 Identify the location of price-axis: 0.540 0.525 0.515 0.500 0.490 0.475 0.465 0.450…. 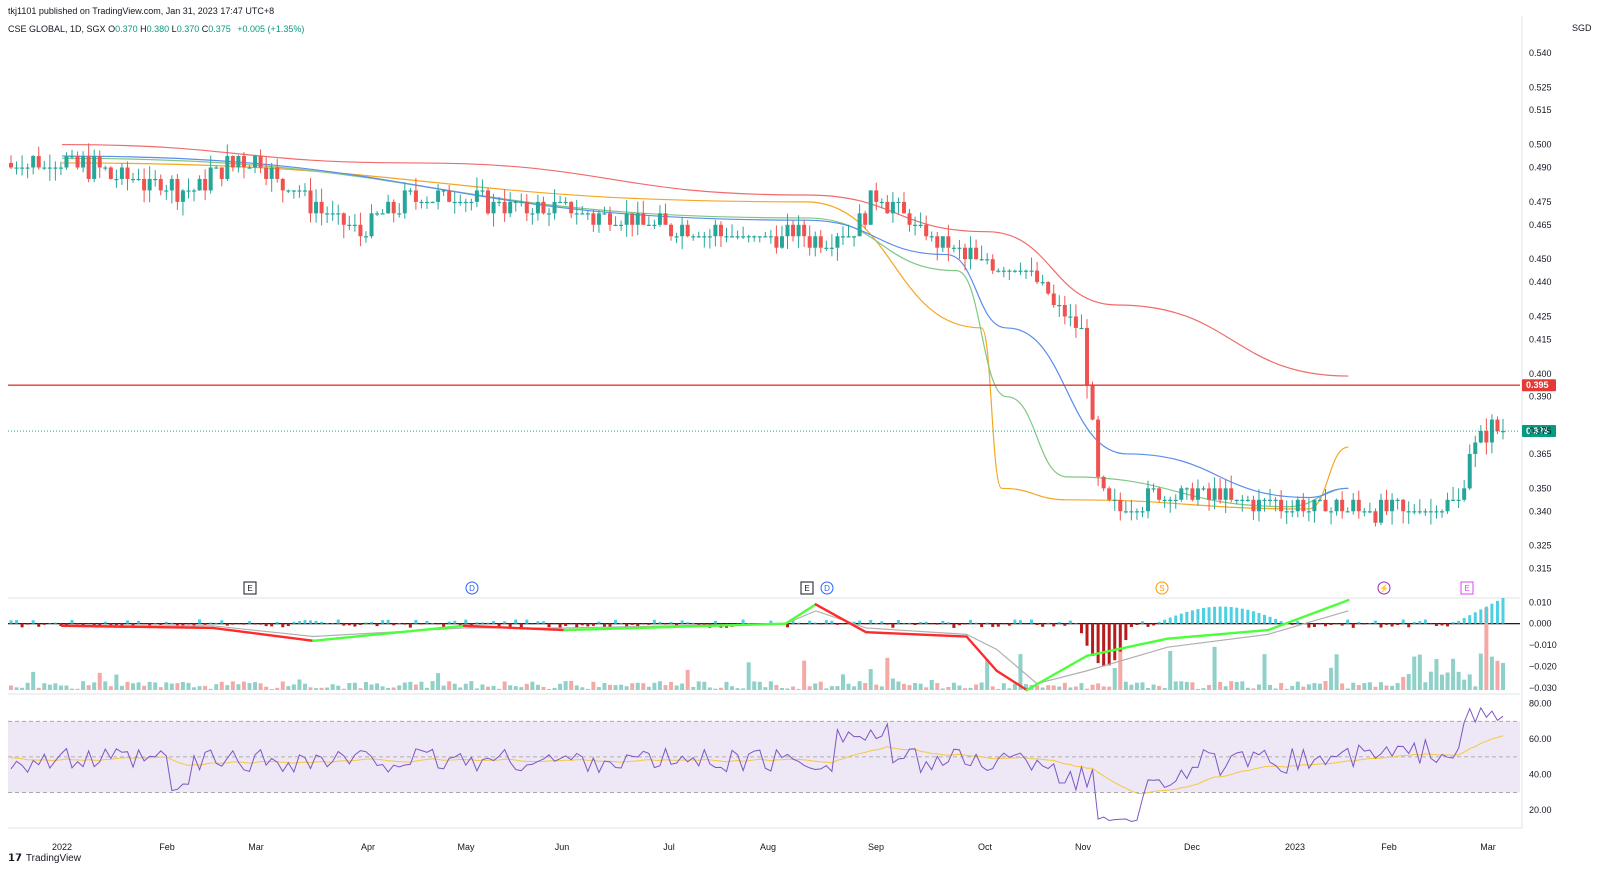
(1543, 431).